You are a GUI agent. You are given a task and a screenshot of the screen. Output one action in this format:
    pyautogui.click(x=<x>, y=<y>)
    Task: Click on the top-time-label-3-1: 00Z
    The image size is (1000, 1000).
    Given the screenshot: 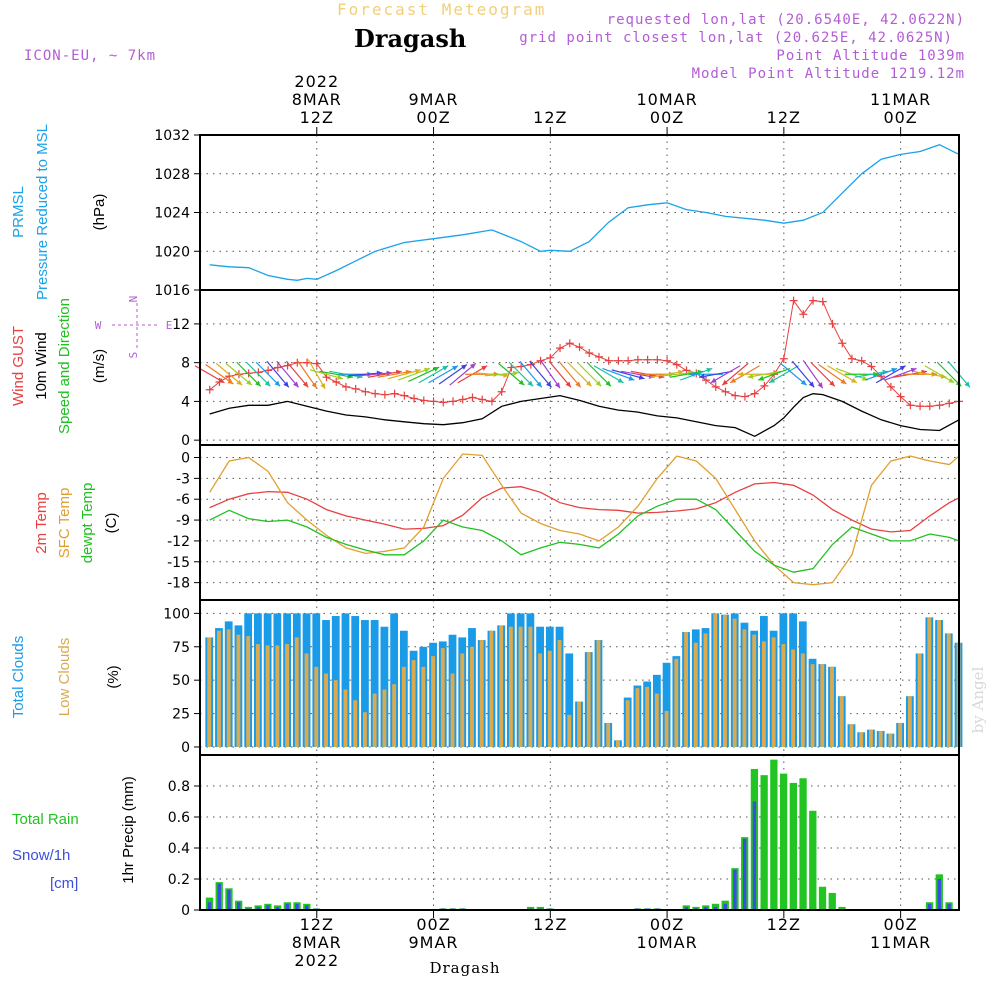 What is the action you would take?
    pyautogui.click(x=667, y=117)
    